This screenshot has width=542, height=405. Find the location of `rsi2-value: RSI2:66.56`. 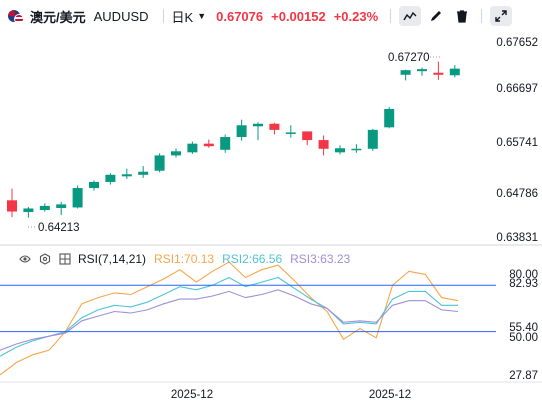

rsi2-value: RSI2:66.56 is located at coordinates (252, 259).